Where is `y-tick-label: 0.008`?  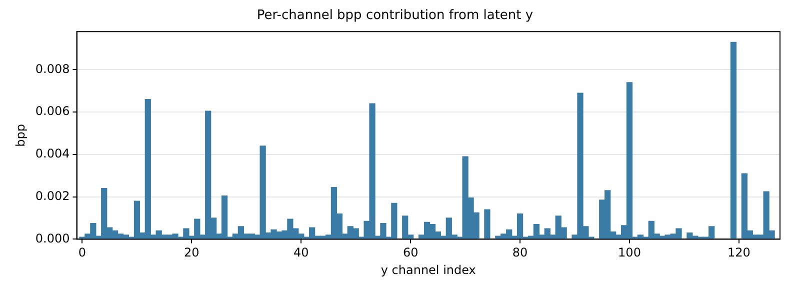 y-tick-label: 0.008 is located at coordinates (52, 69).